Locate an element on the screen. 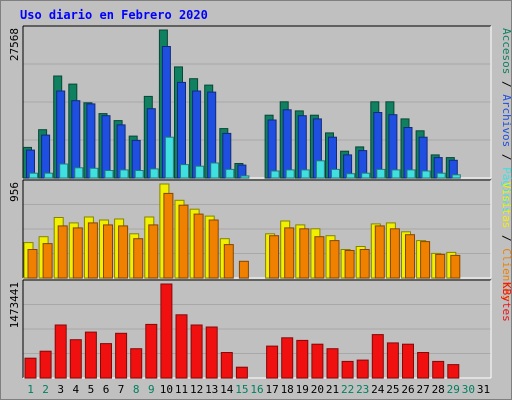 The width and height of the screenshot is (512, 400). panel-1-legend: Accesos / Archivos / Páginas is located at coordinates (506, 120).